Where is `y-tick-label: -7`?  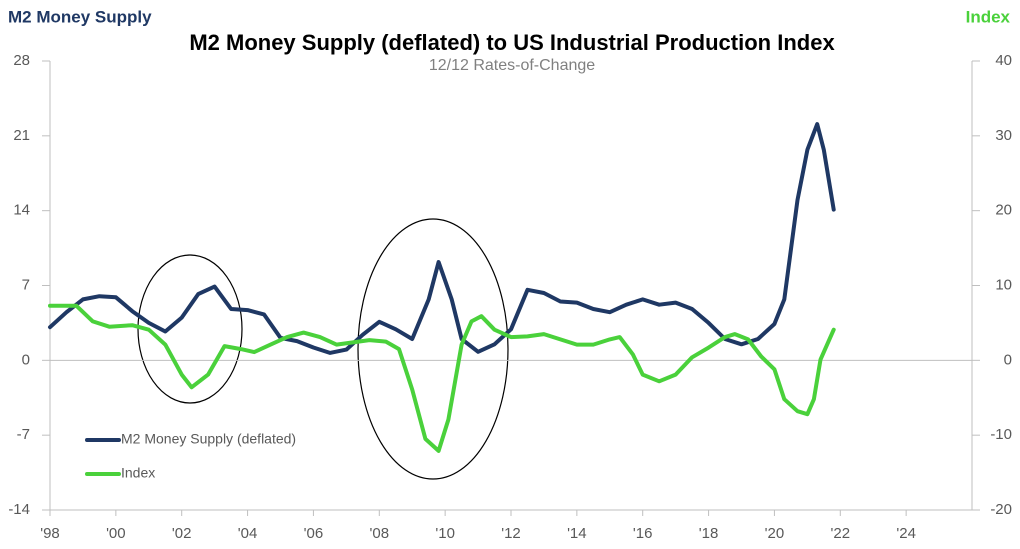 y-tick-label: -7 is located at coordinates (23, 434).